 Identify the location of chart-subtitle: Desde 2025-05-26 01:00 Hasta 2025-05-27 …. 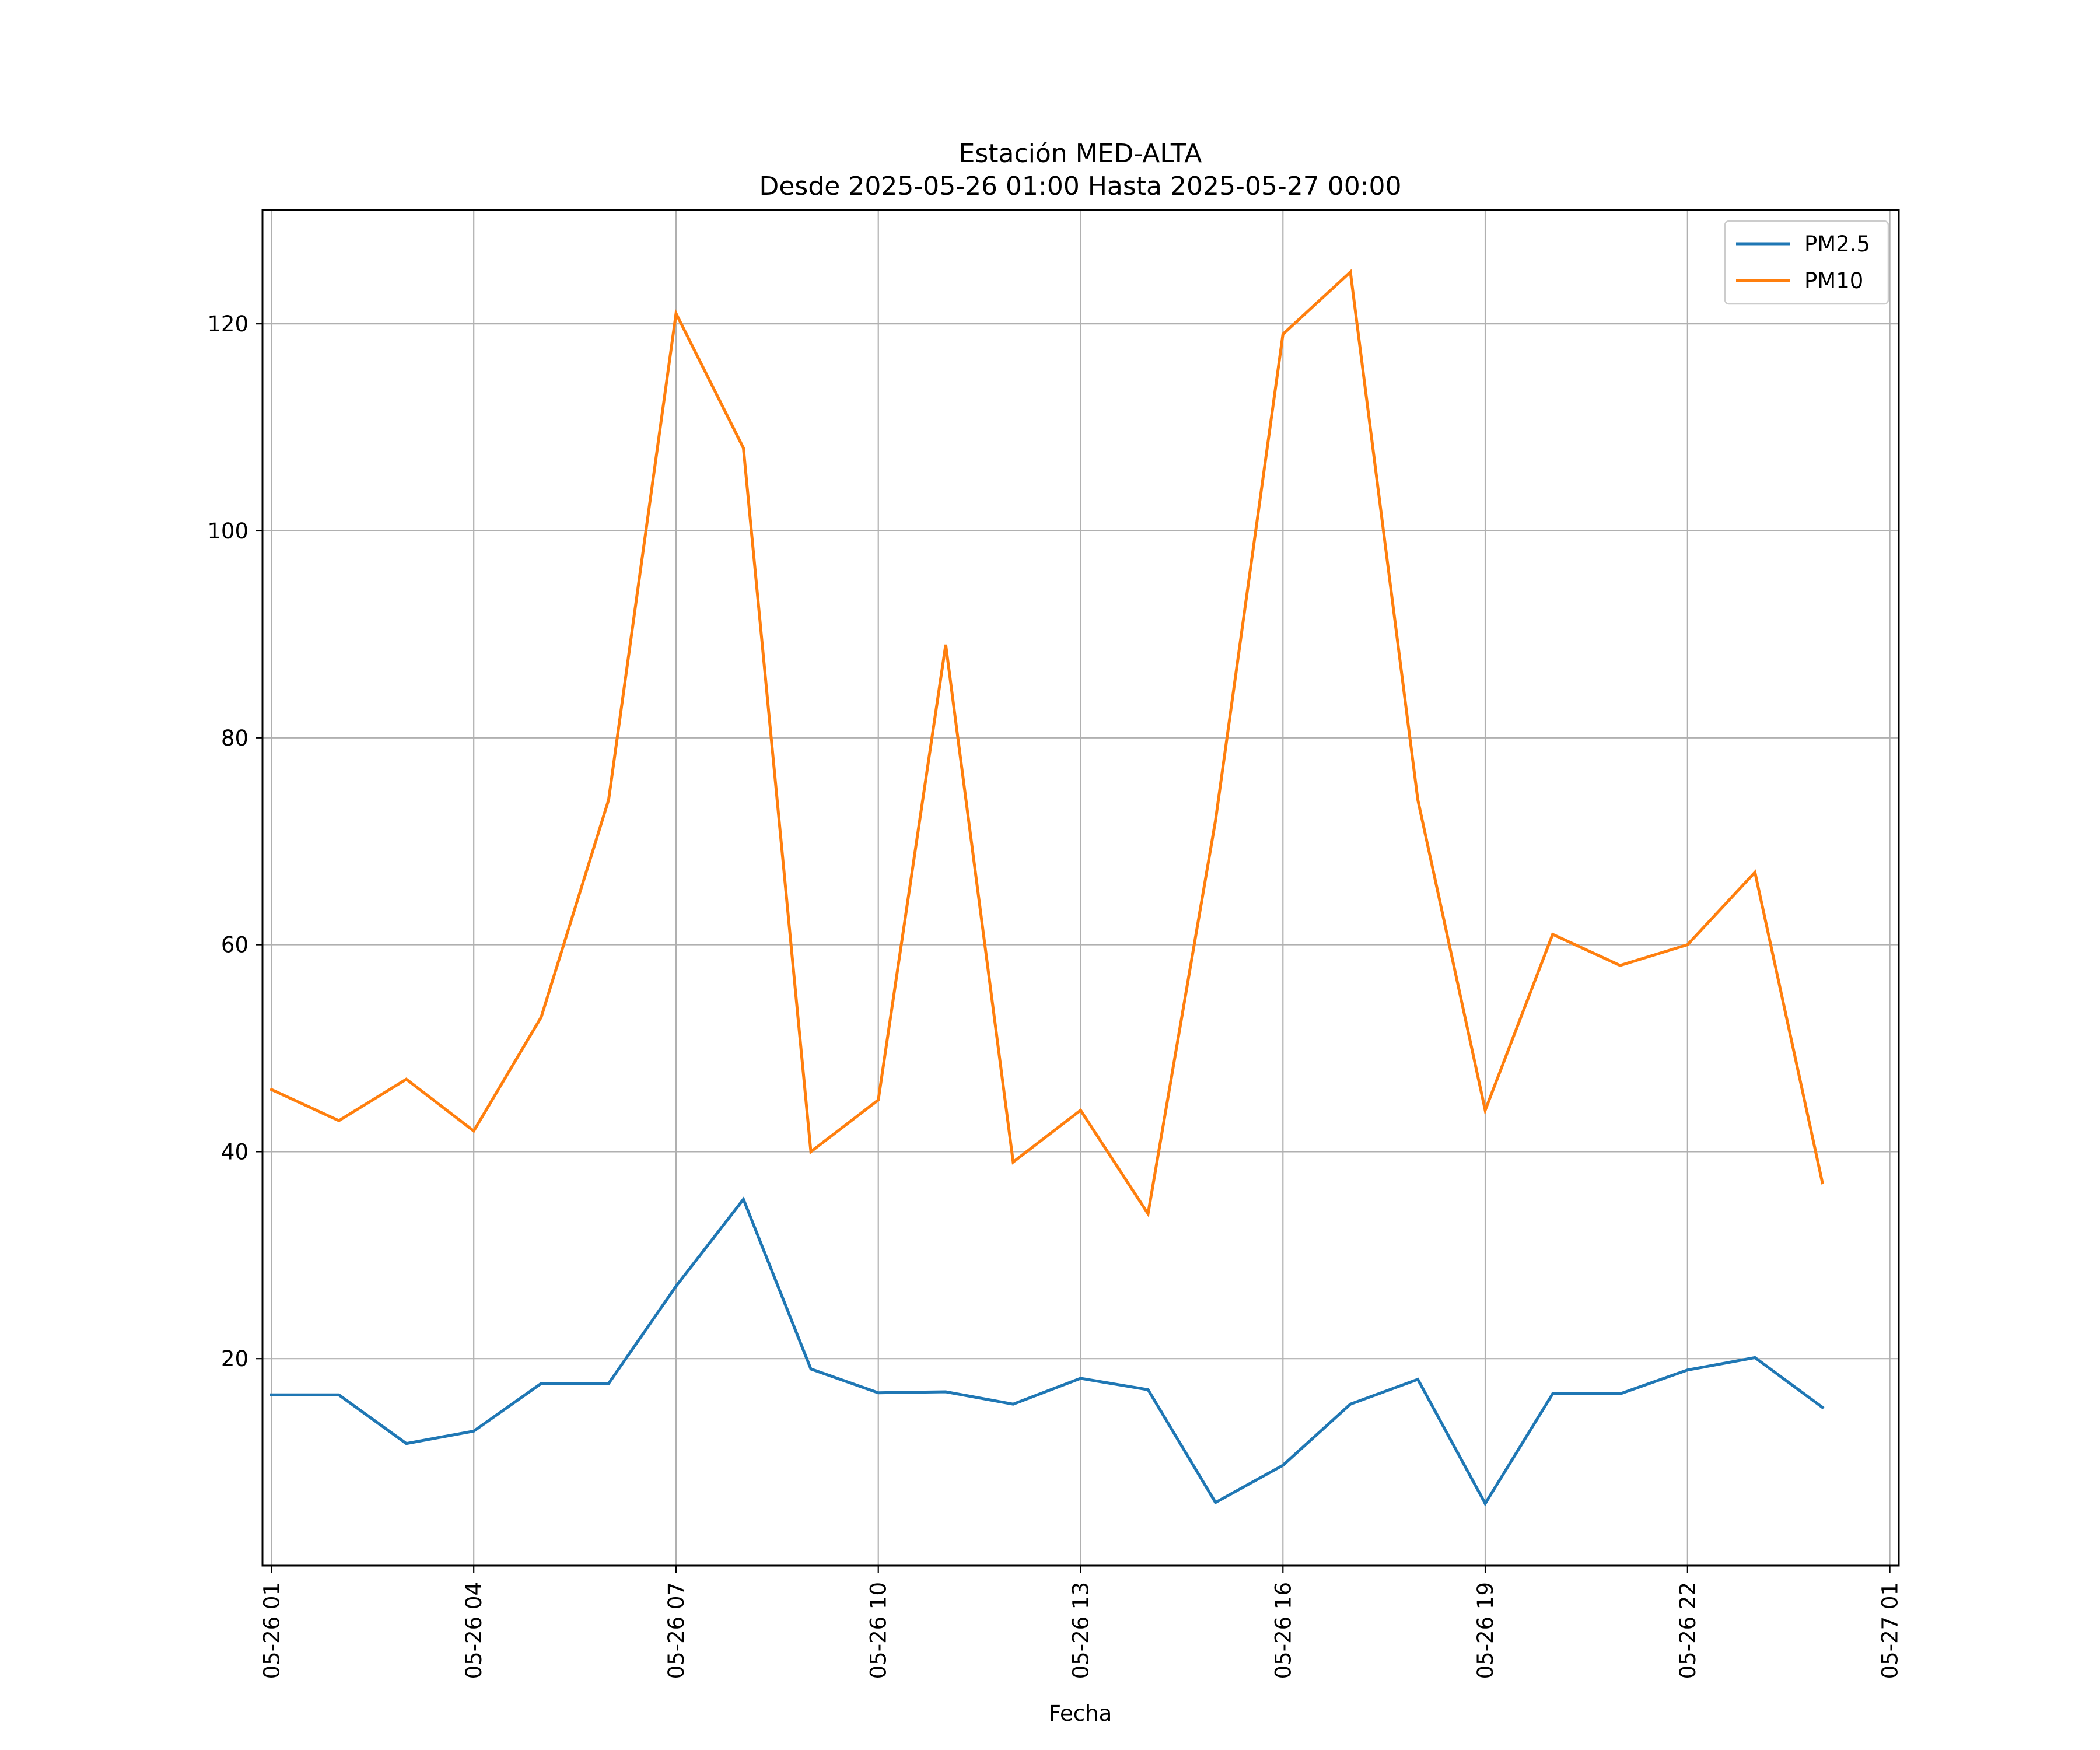
(1080, 187).